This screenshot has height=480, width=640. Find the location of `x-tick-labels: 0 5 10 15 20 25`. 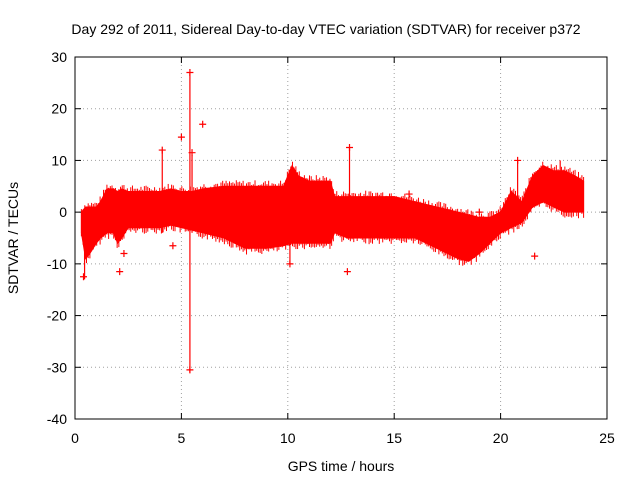

x-tick-labels: 0 5 10 15 20 25 is located at coordinates (343, 438).